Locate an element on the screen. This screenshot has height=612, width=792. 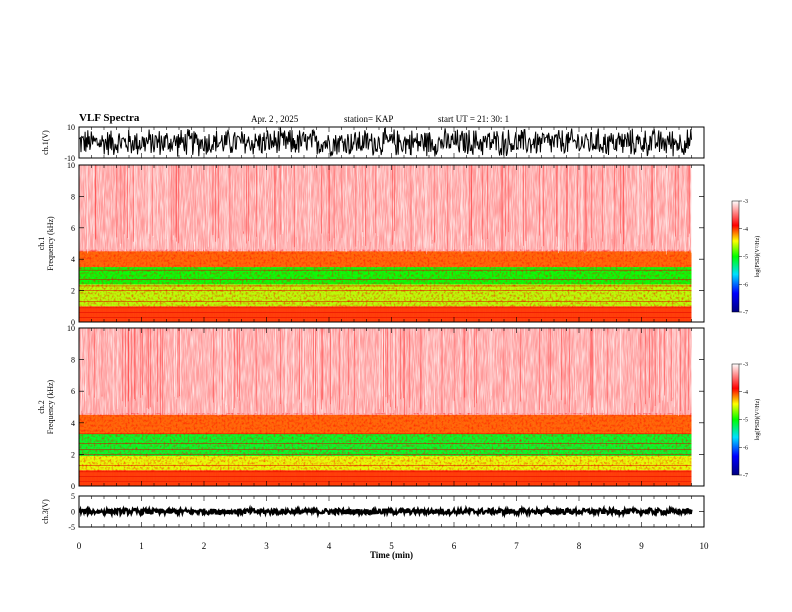
spectrogram-ch2-colorbar is located at coordinates (735, 419).